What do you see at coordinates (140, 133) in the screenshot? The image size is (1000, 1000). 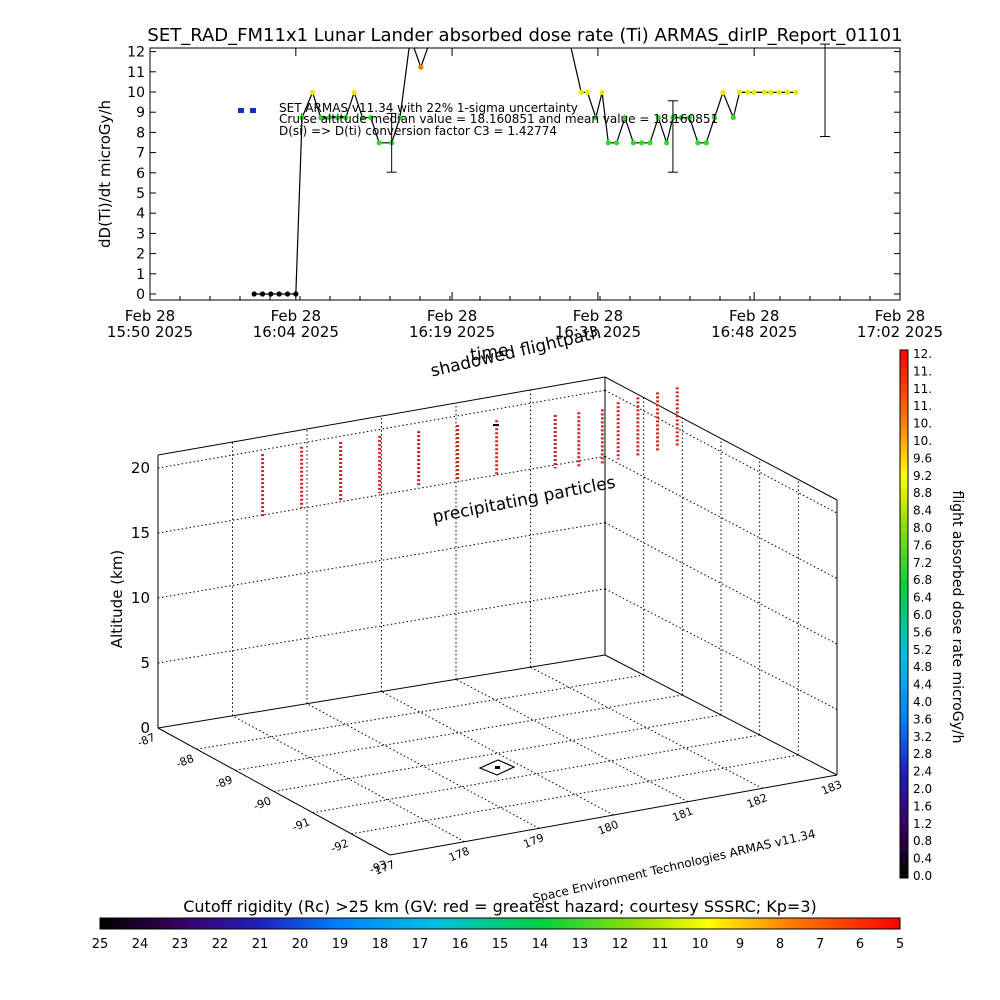 I see `dose-y-tick-label: 8` at bounding box center [140, 133].